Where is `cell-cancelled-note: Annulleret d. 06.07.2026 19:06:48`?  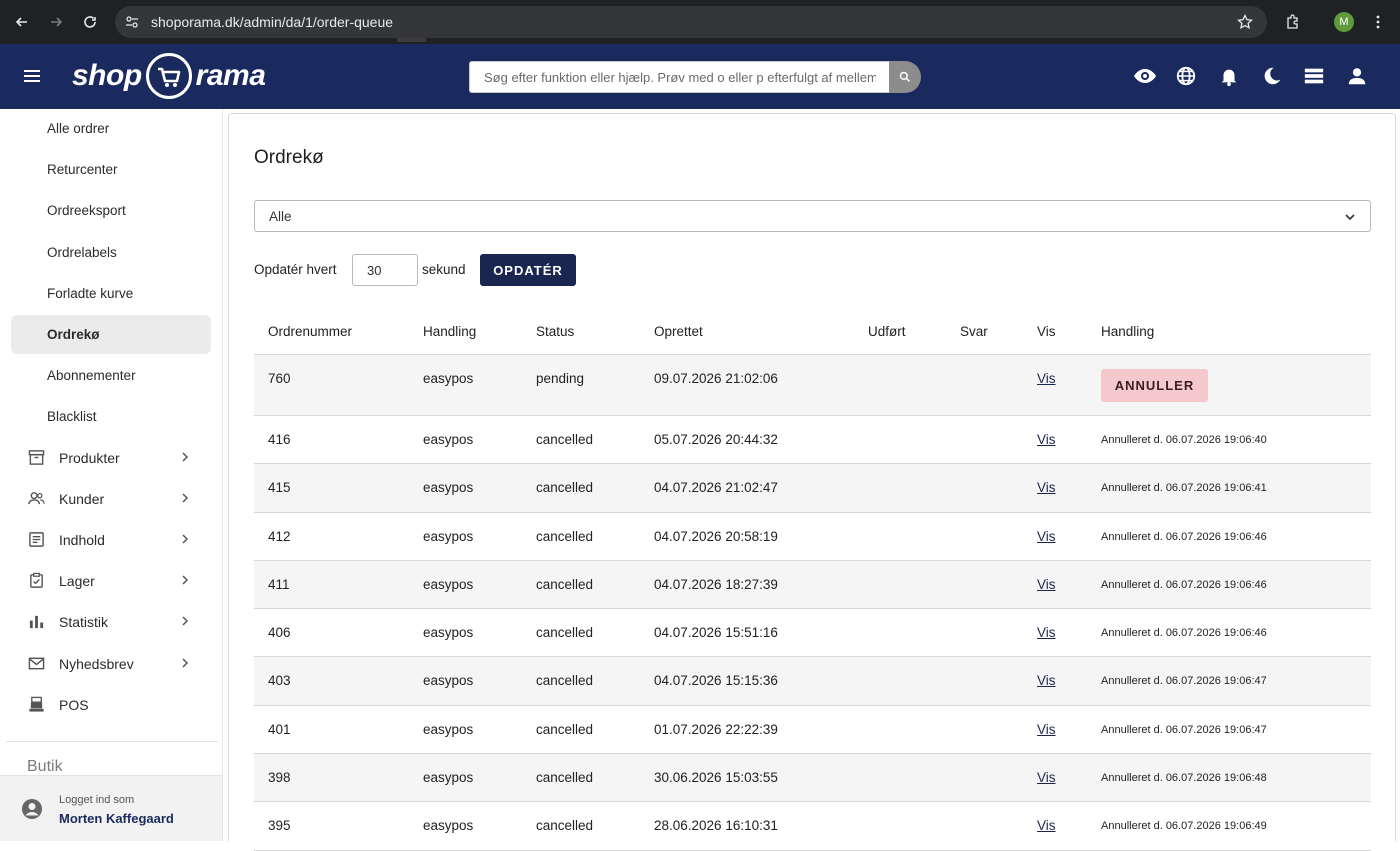
cell-cancelled-note: Annulleret d. 06.07.2026 19:06:48 is located at coordinates (1184, 778).